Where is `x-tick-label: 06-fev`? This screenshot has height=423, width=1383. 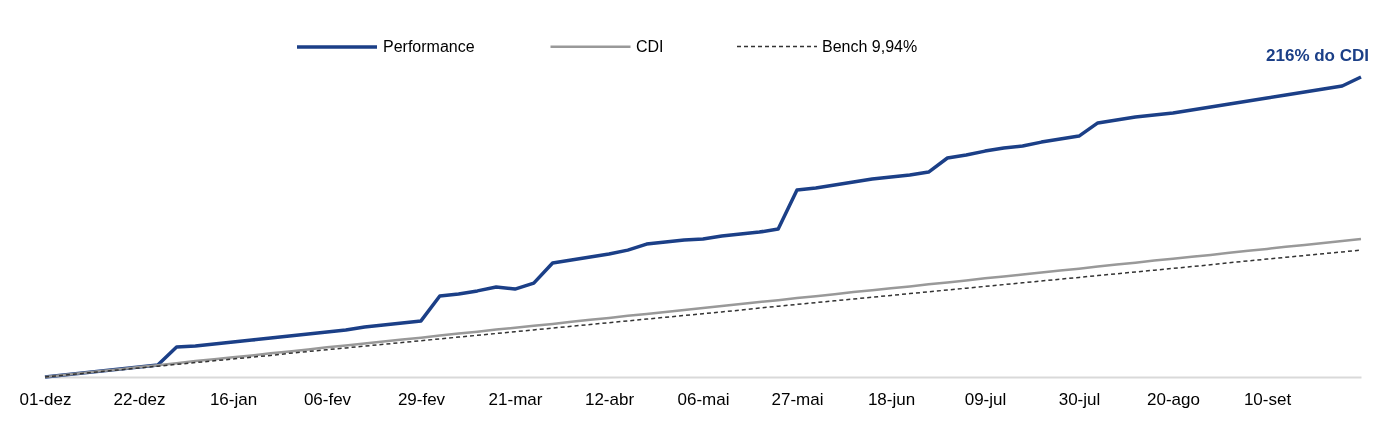
x-tick-label: 06-fev is located at coordinates (327, 399).